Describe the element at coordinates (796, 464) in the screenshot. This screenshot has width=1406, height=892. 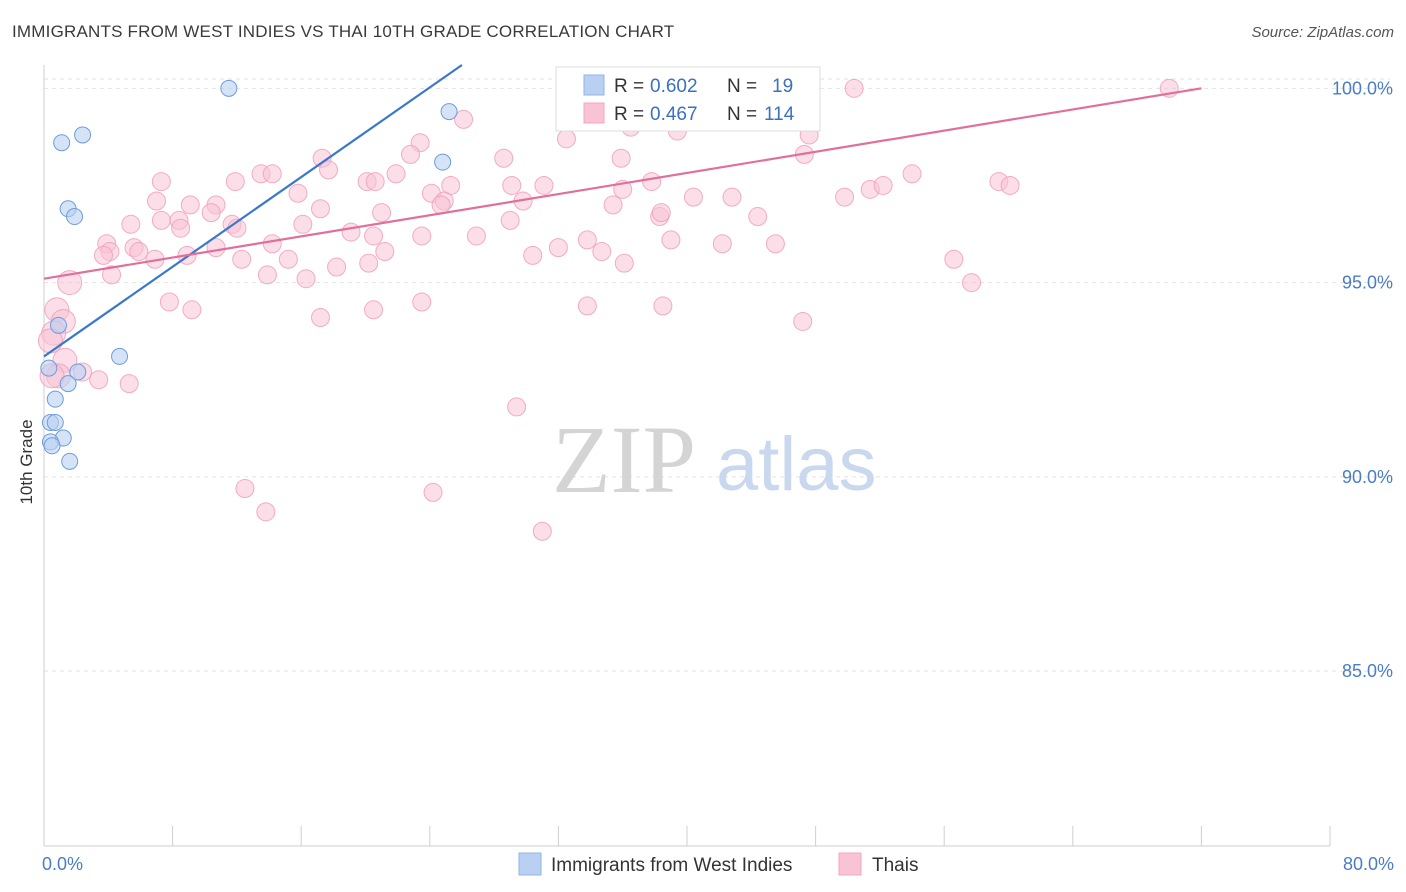
I see `watermark-atlas: atlas` at that location.